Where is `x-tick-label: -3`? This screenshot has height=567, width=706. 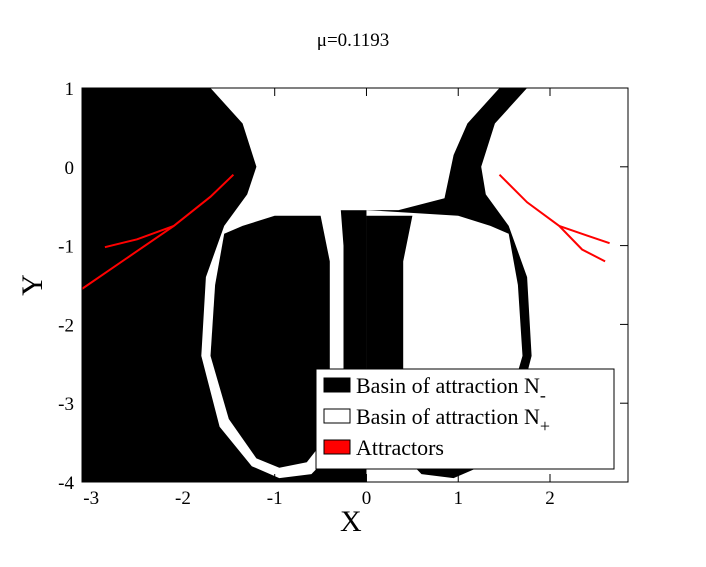 x-tick-label: -3 is located at coordinates (91, 498).